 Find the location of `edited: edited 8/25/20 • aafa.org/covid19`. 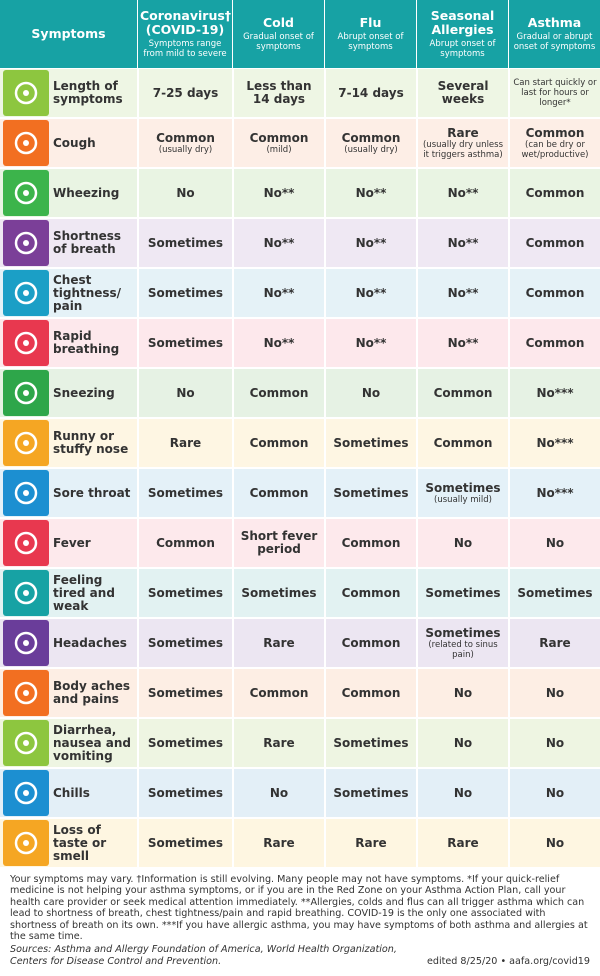

edited: edited 8/25/20 • aafa.org/covid19 is located at coordinates (508, 961).